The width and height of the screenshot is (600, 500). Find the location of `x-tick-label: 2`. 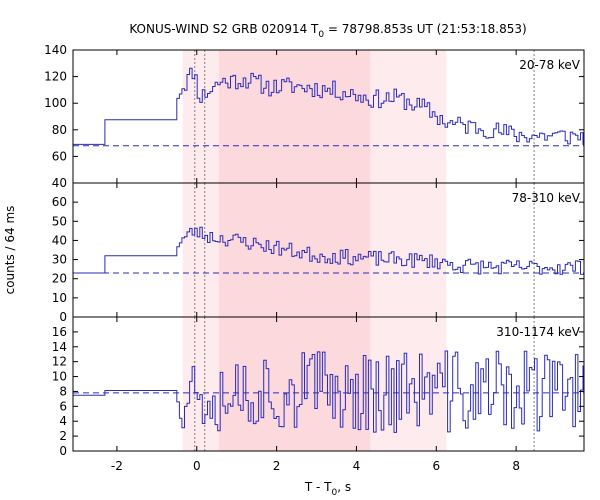

x-tick-label: 2 is located at coordinates (277, 466).